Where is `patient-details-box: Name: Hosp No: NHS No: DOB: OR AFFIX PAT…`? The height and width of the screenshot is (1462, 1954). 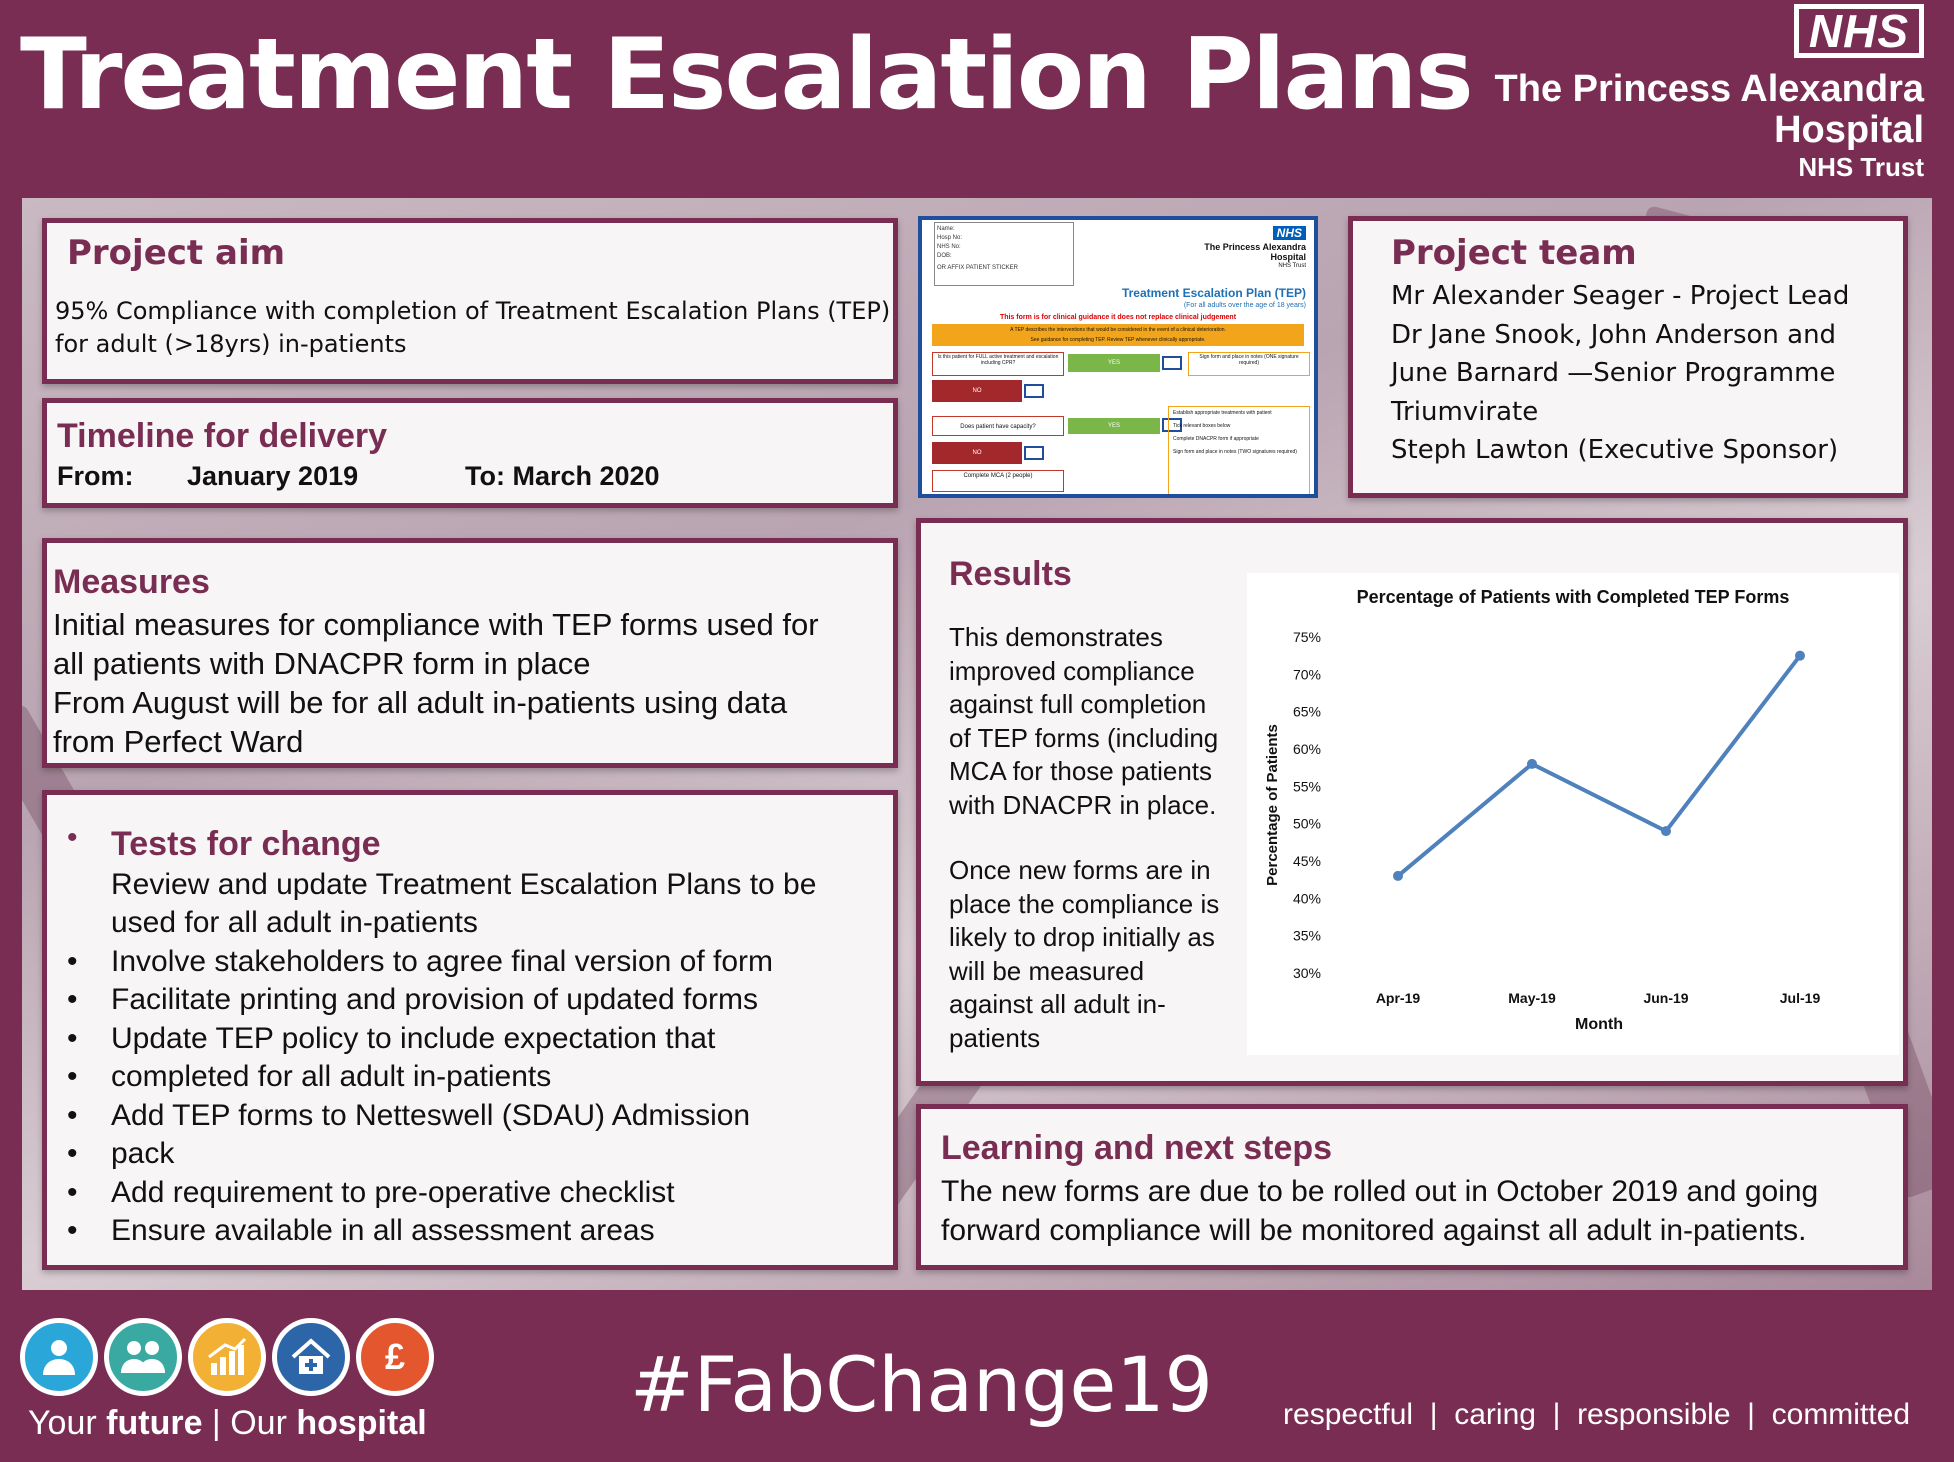
patient-details-box: Name: Hosp No: NHS No: DOB: OR AFFIX PAT… is located at coordinates (1004, 254).